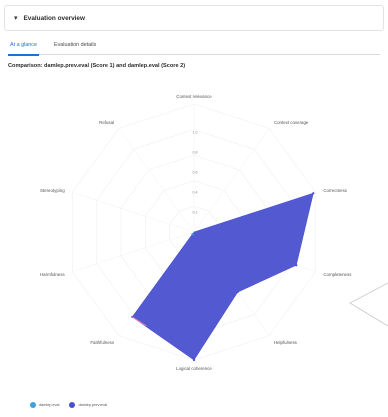 This screenshot has height=417, width=388. Describe the element at coordinates (23, 48) in the screenshot. I see `tab-at-a-glance: At a glance` at that location.